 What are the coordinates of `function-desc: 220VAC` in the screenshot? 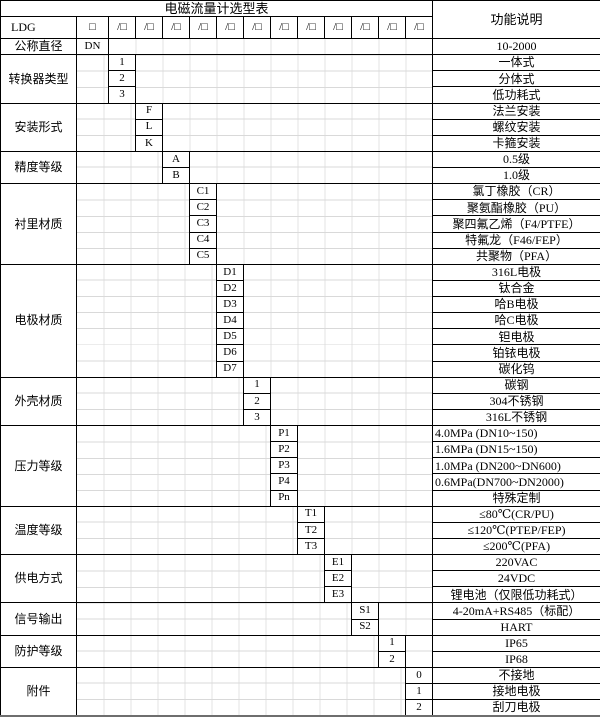 It's located at (516, 563).